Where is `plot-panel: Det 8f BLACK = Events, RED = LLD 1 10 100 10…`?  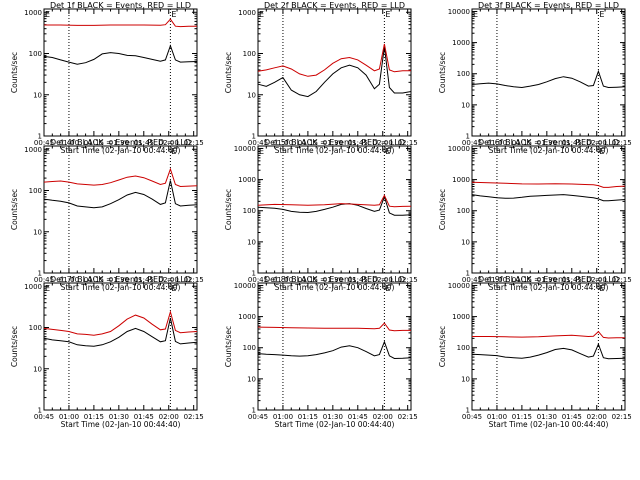 plot-panel: Det 8f BLACK = Events, RED = LLD 1 10 100 10… is located at coordinates (321, 352).